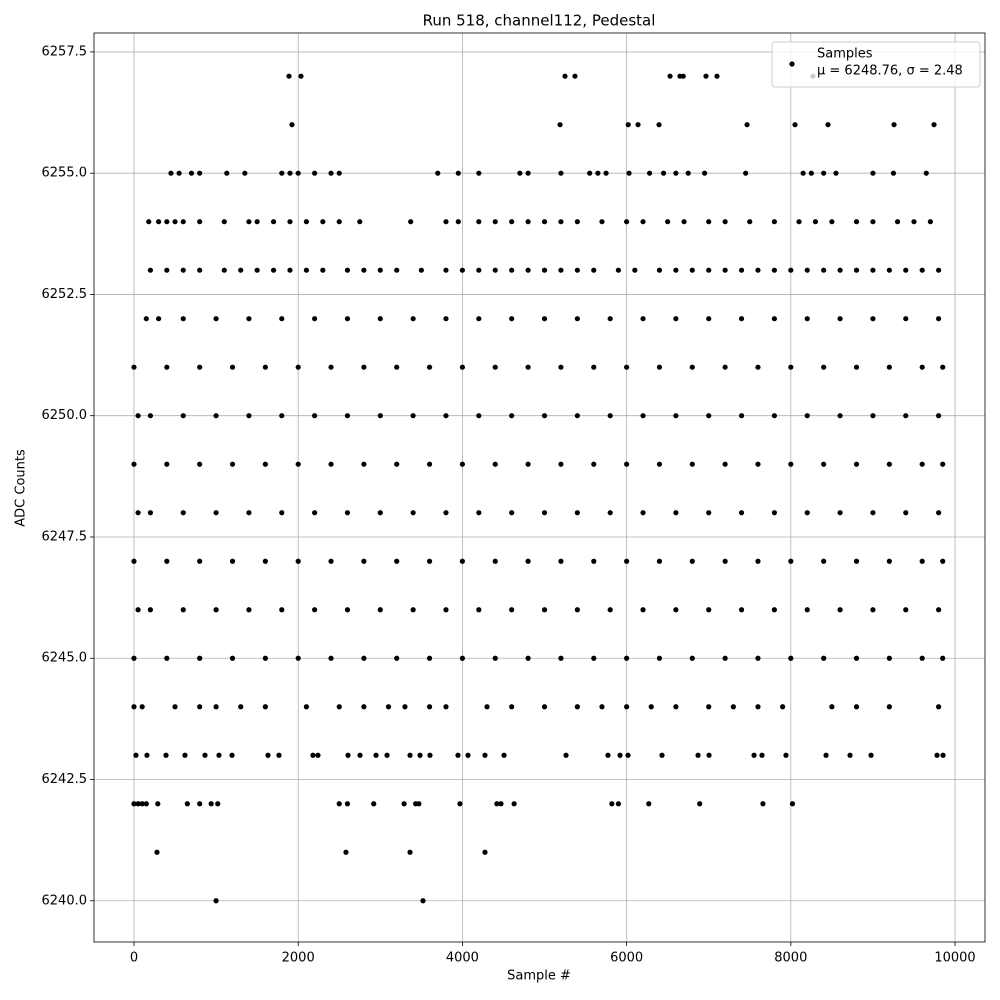 This screenshot has width=1000, height=1000. I want to click on legend-label: Samples, so click(845, 54).